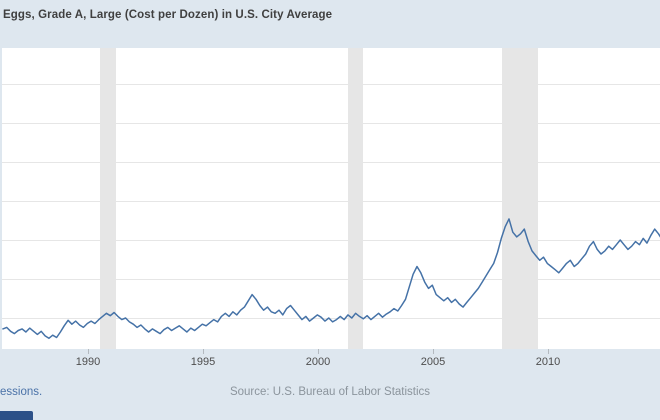 The height and width of the screenshot is (420, 660). Describe the element at coordinates (433, 362) in the screenshot. I see `x-axis-label: 2005` at that location.